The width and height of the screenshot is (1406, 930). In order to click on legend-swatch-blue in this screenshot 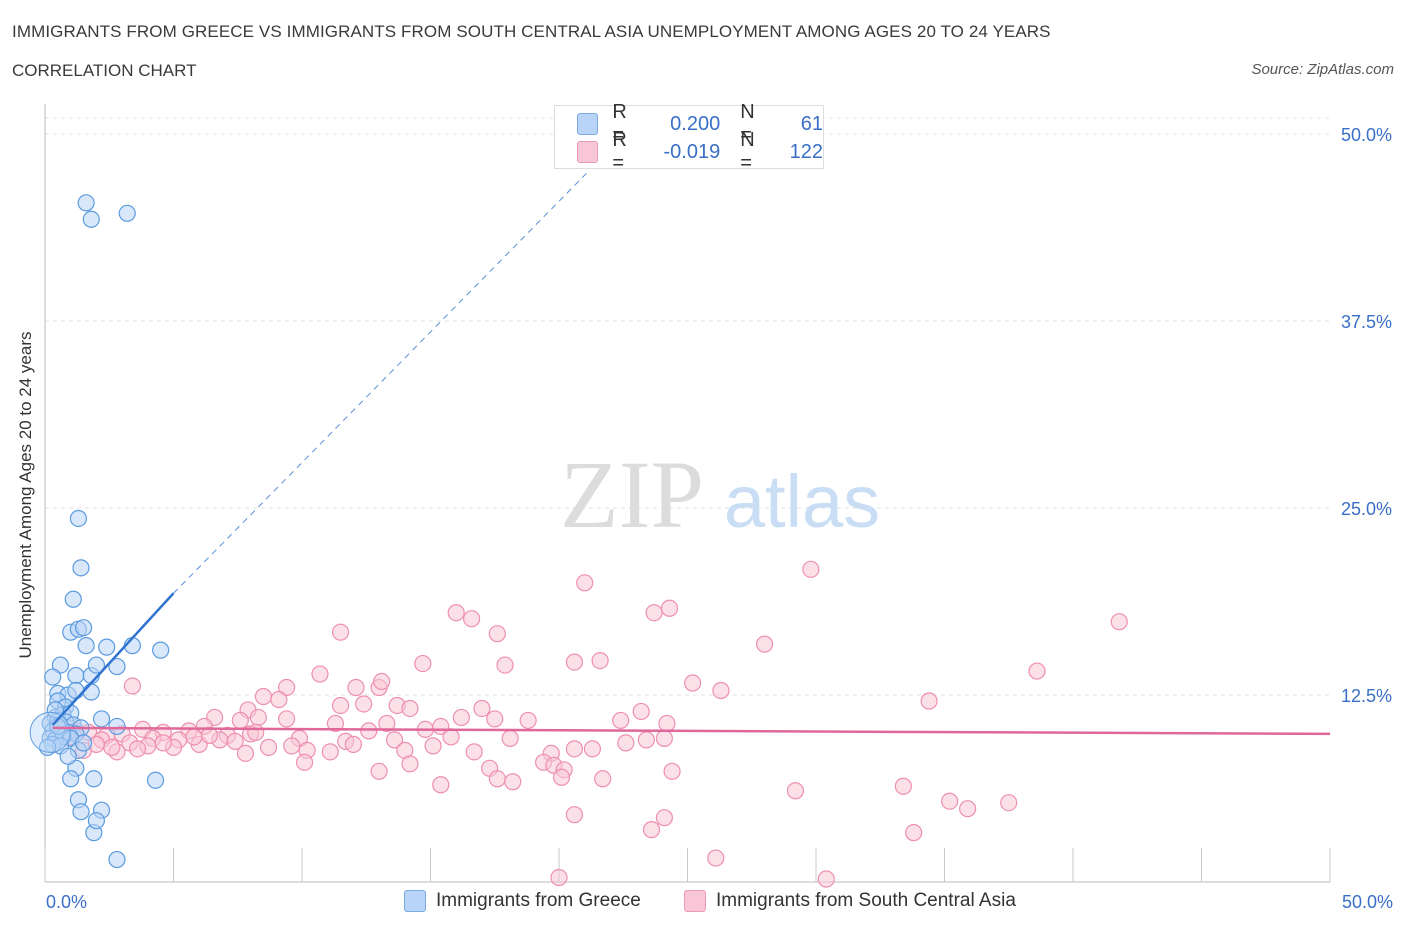, I will do `click(588, 124)`.